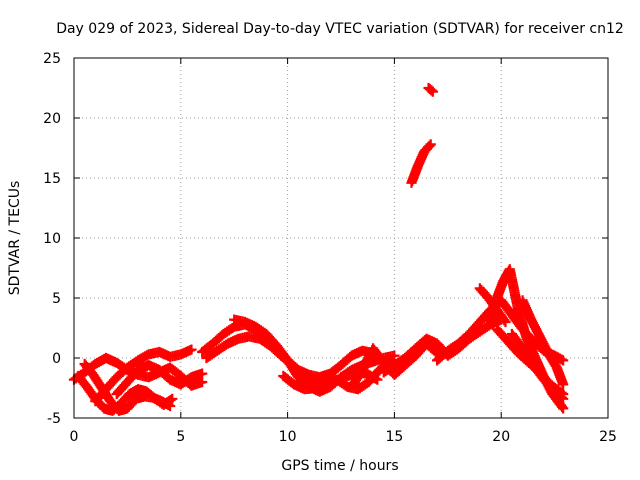 The height and width of the screenshot is (480, 640). What do you see at coordinates (52, 119) in the screenshot?
I see `y-tick-label: 20` at bounding box center [52, 119].